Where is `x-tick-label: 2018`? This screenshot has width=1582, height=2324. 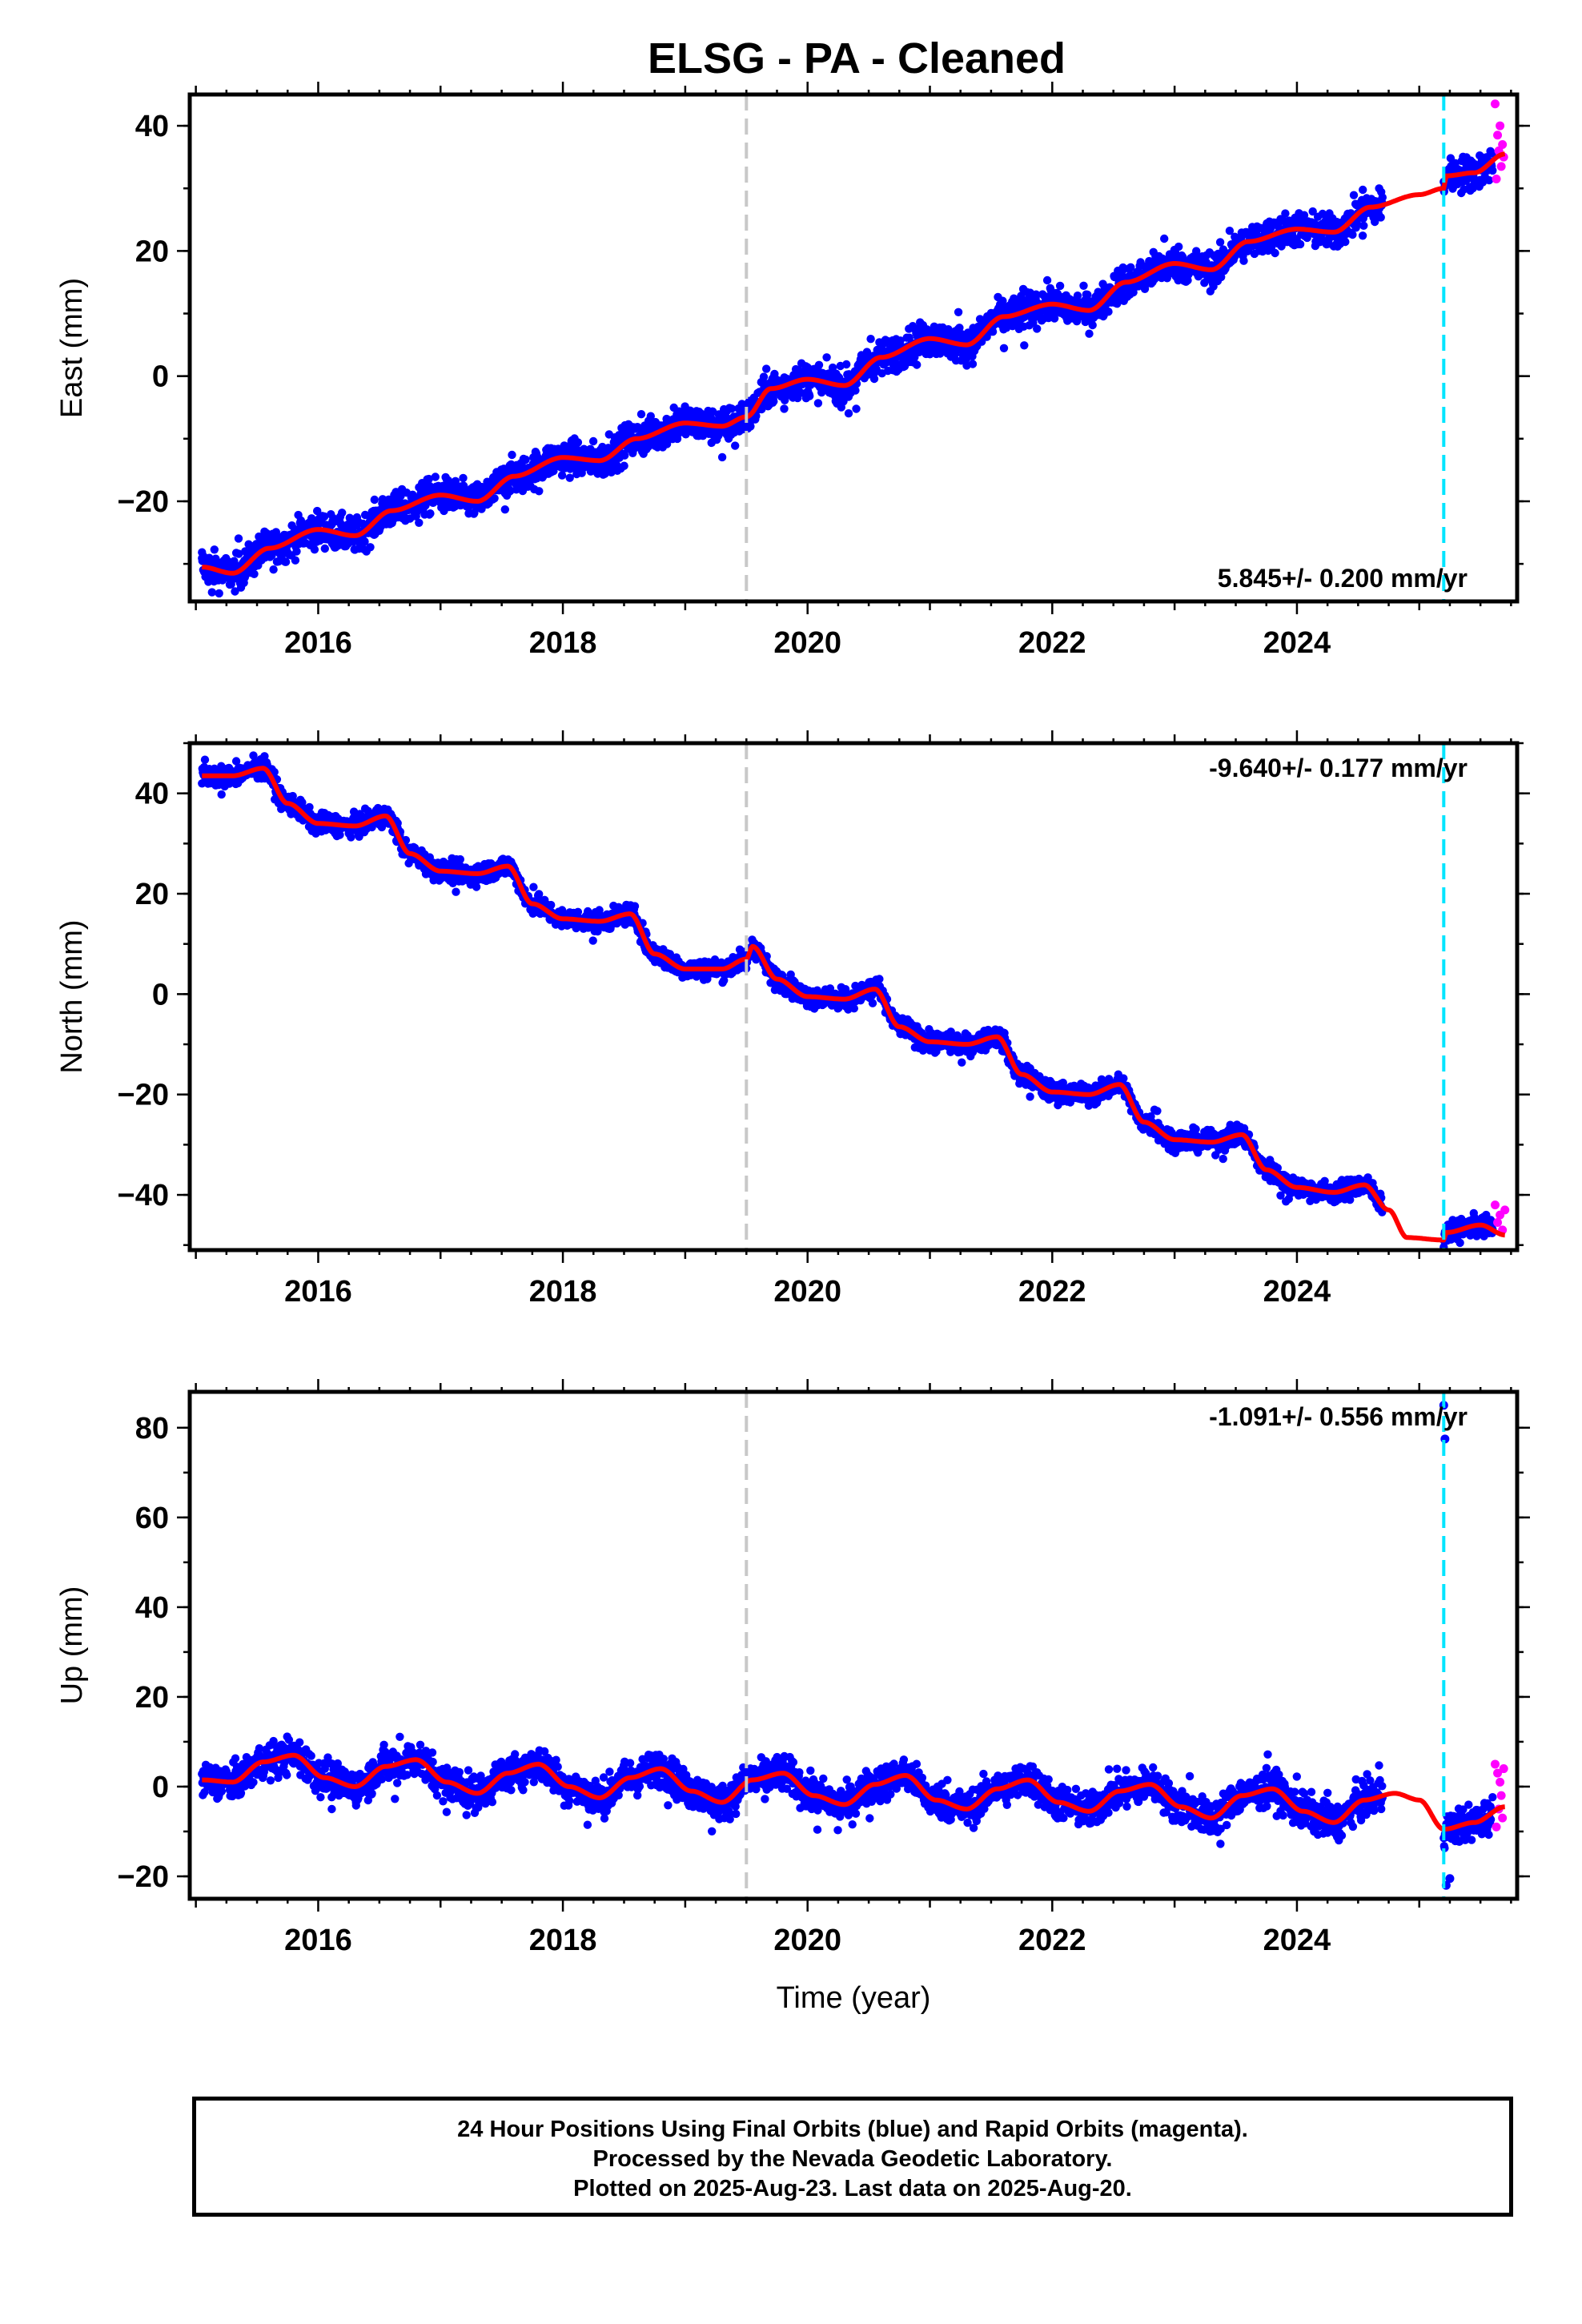
x-tick-label: 2018 is located at coordinates (563, 643).